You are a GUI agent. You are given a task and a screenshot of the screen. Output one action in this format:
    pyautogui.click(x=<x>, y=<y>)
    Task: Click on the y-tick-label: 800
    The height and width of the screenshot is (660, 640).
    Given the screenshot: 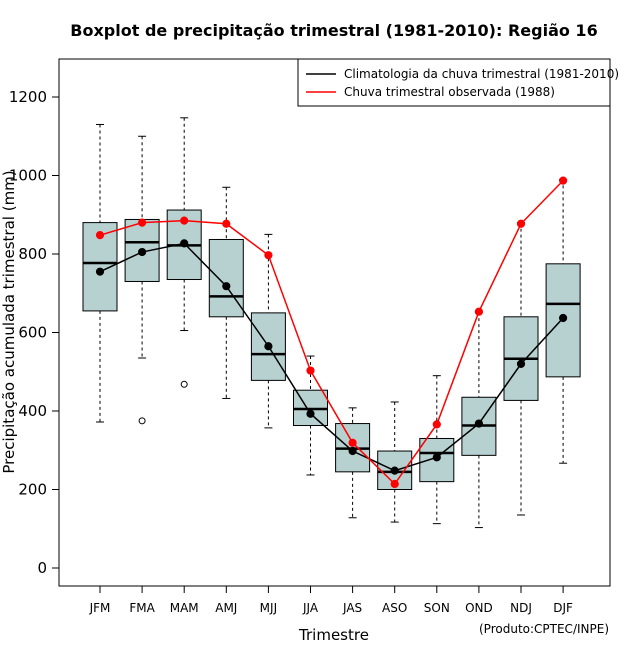 What is the action you would take?
    pyautogui.click(x=32, y=254)
    